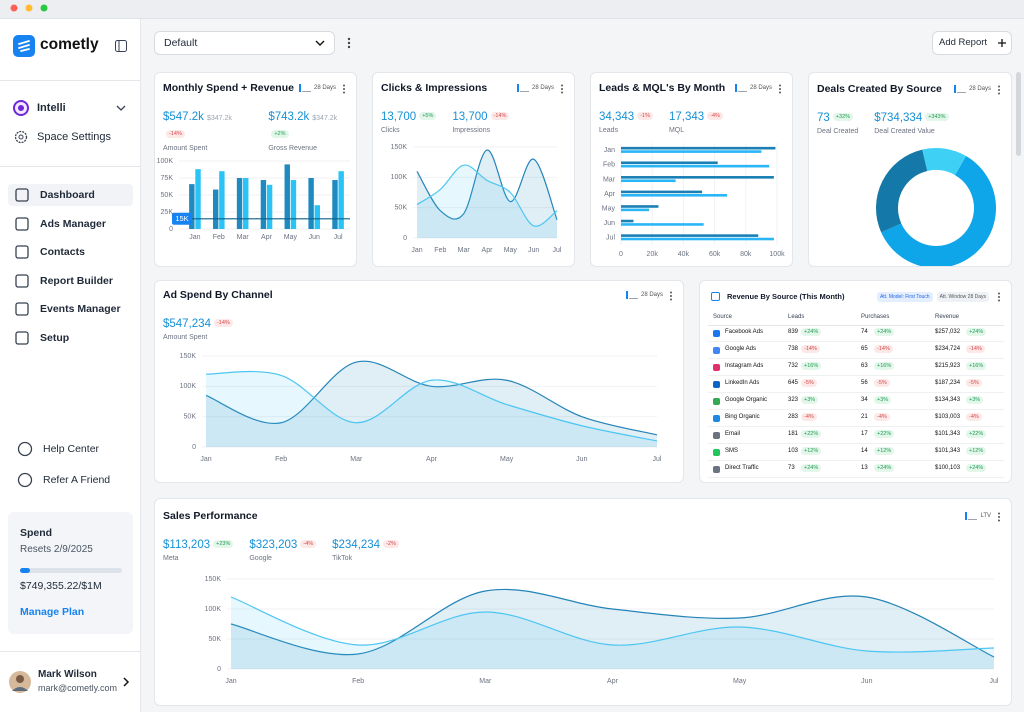 This screenshot has width=1024, height=712. I want to click on nav-item: Events Manager, so click(80, 309).